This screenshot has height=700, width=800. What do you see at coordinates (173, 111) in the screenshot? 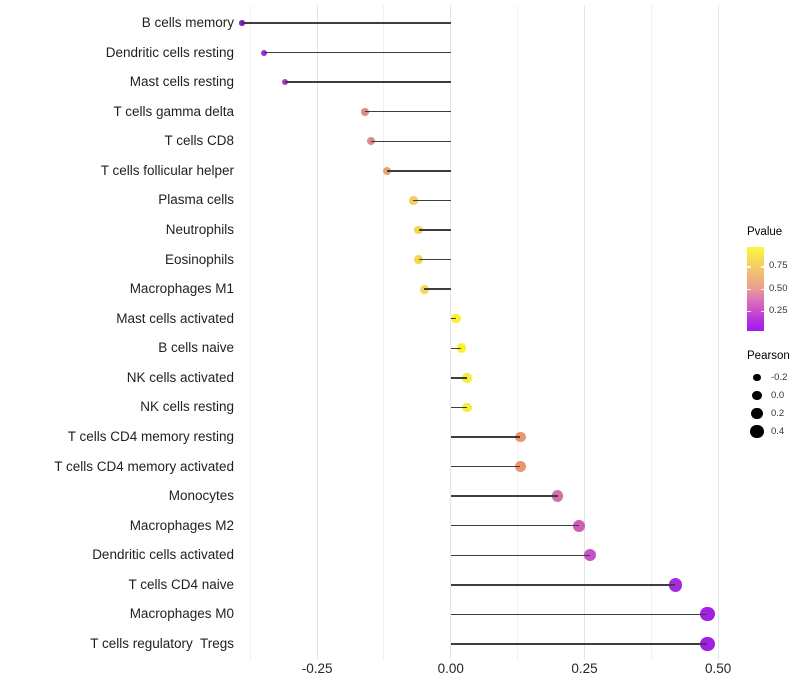
I see `category-label: T cells gamma delta` at bounding box center [173, 111].